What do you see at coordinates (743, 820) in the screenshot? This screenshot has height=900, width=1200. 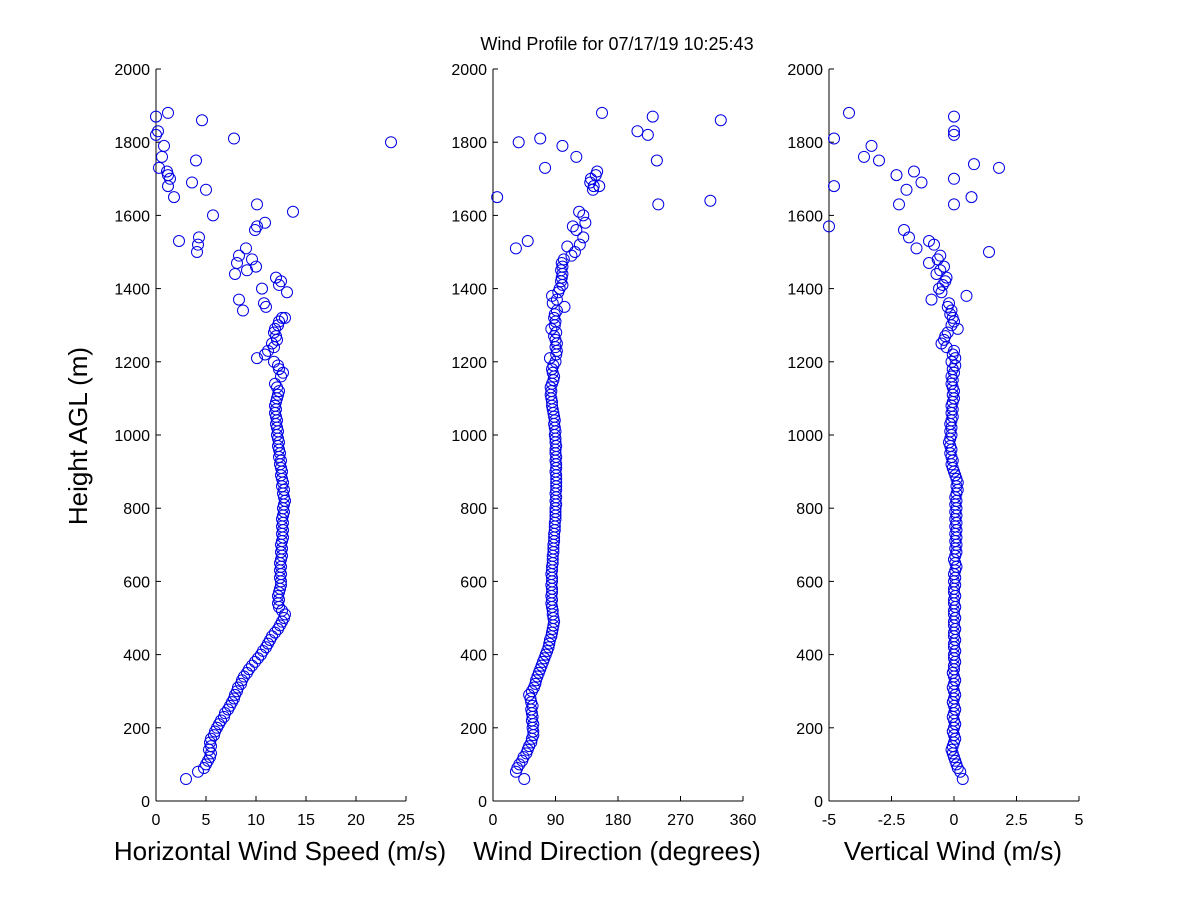 I see `x-tick-label: 360` at bounding box center [743, 820].